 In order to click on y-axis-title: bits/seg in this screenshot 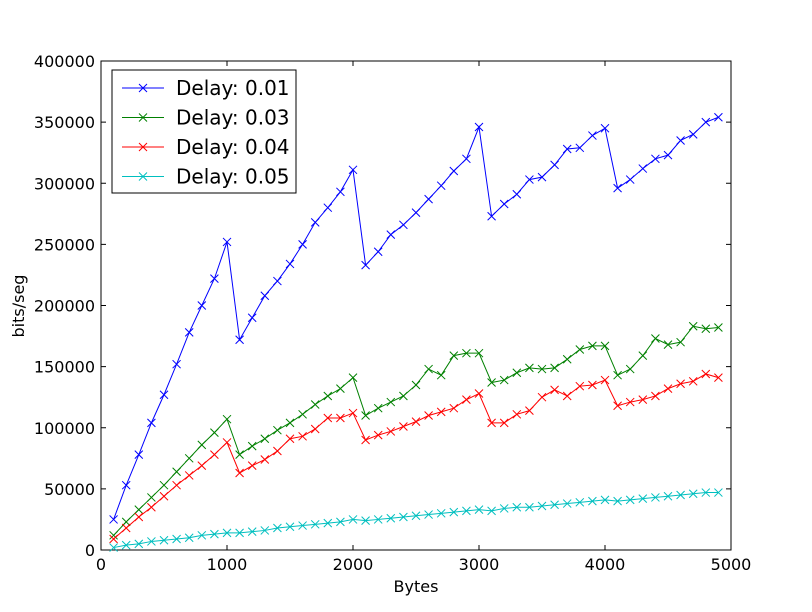, I will do `click(18, 306)`.